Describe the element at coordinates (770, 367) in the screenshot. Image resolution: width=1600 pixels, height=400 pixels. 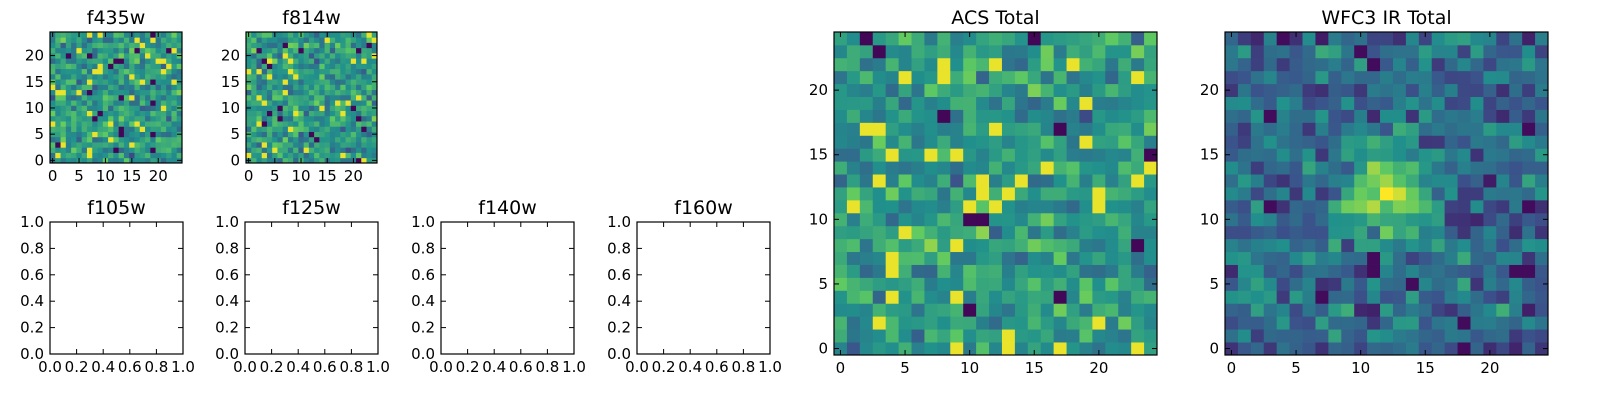
I see `x-tick-label: 1.0` at that location.